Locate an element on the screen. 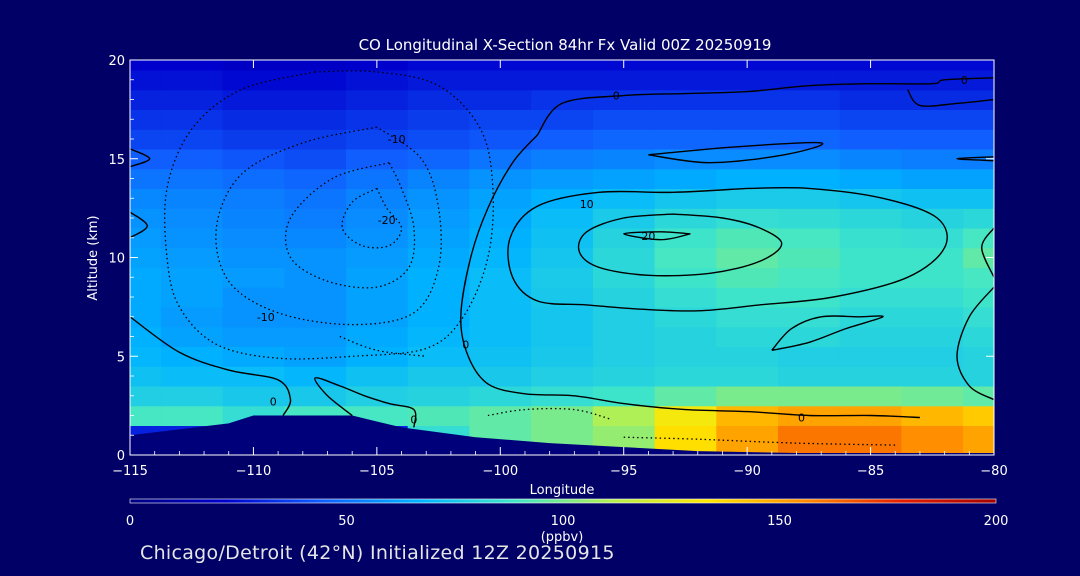 Image resolution: width=1080 pixels, height=576 pixels. x-tick-label: −110 is located at coordinates (254, 471).